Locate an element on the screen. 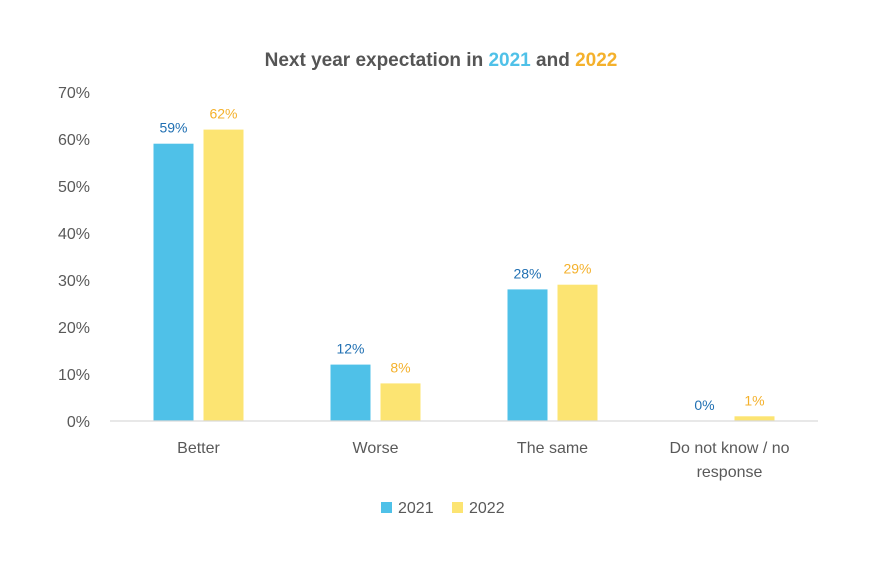 This screenshot has height=569, width=881. title-year-2022: 2022 is located at coordinates (596, 60).